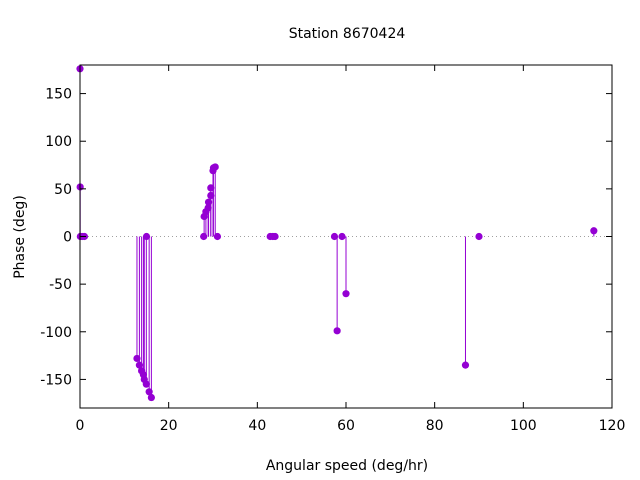 This screenshot has height=480, width=640. Describe the element at coordinates (257, 426) in the screenshot. I see `x-tick-label: 40` at that location.